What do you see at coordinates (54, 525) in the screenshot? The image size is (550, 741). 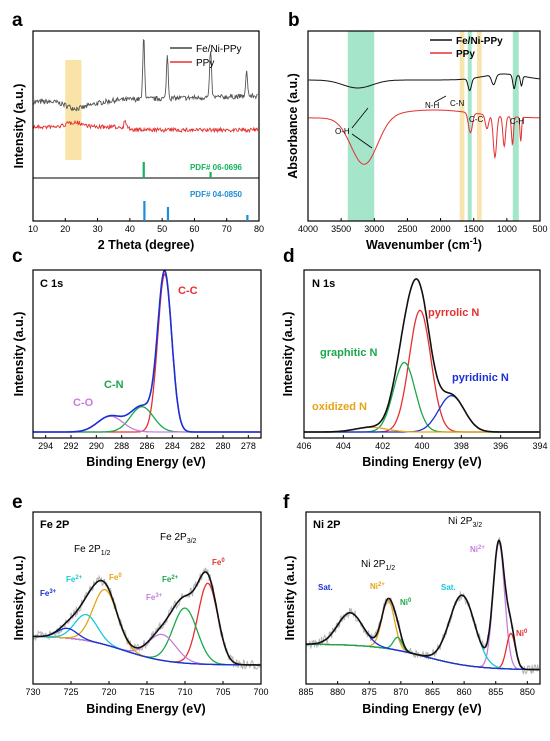 I see `panel-e-title: Fe 2P` at bounding box center [54, 525].